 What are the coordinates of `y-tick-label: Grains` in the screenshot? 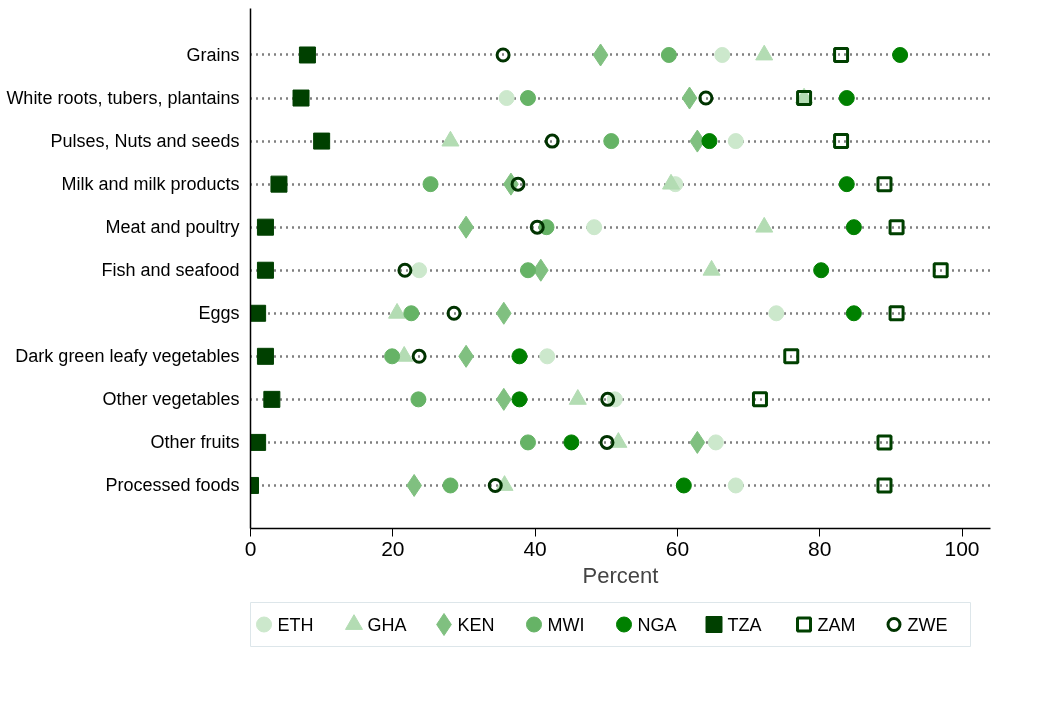 It's located at (213, 54).